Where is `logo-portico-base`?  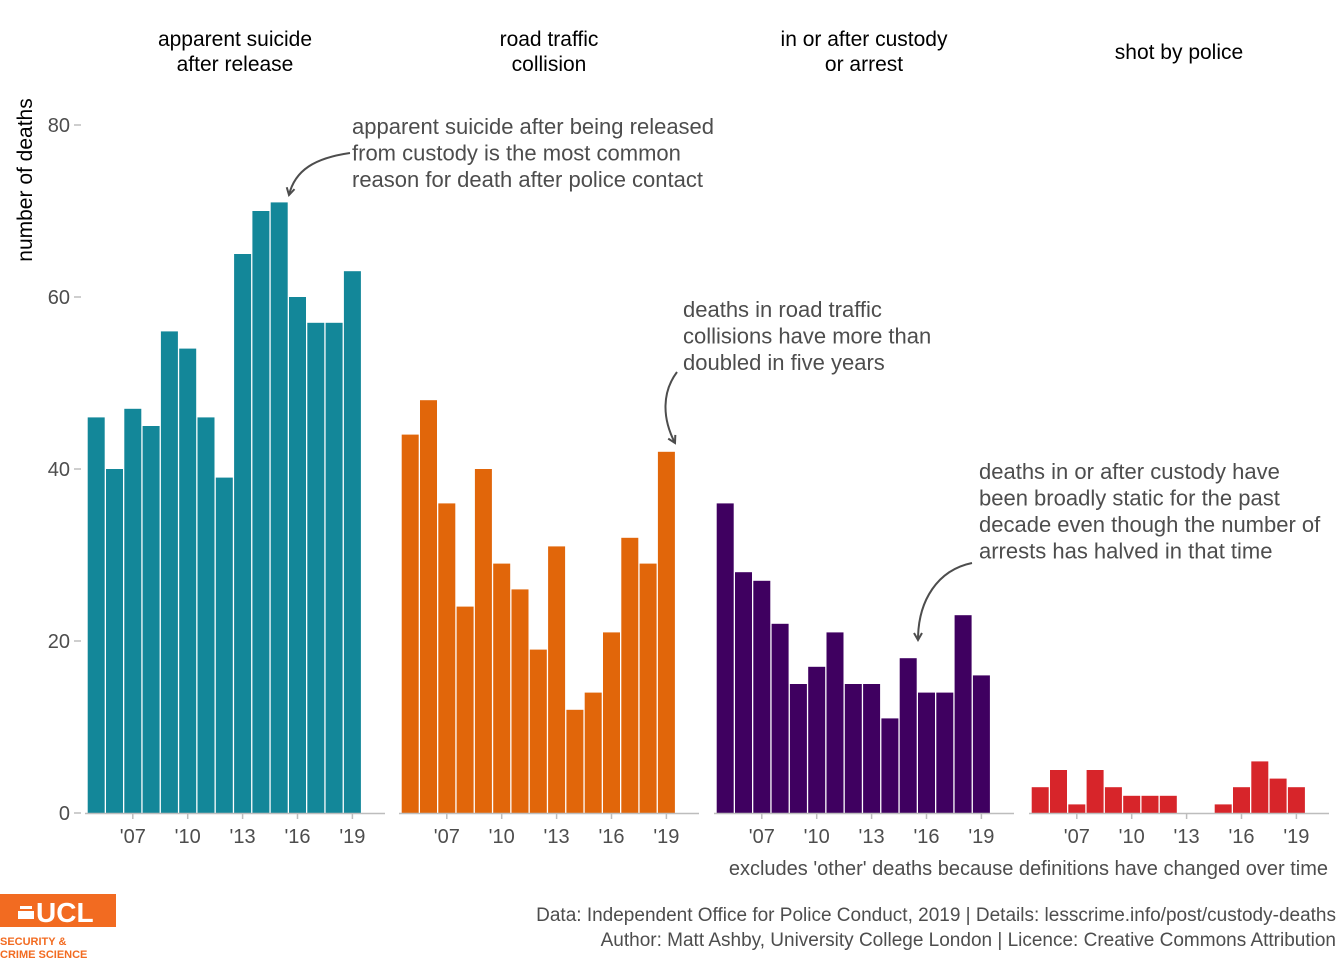 logo-portico-base is located at coordinates (26, 915).